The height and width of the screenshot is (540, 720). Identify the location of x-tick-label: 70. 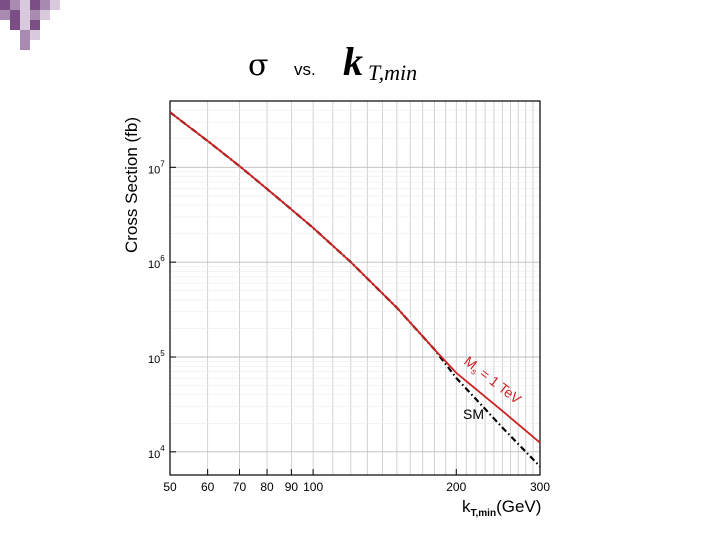
(240, 487).